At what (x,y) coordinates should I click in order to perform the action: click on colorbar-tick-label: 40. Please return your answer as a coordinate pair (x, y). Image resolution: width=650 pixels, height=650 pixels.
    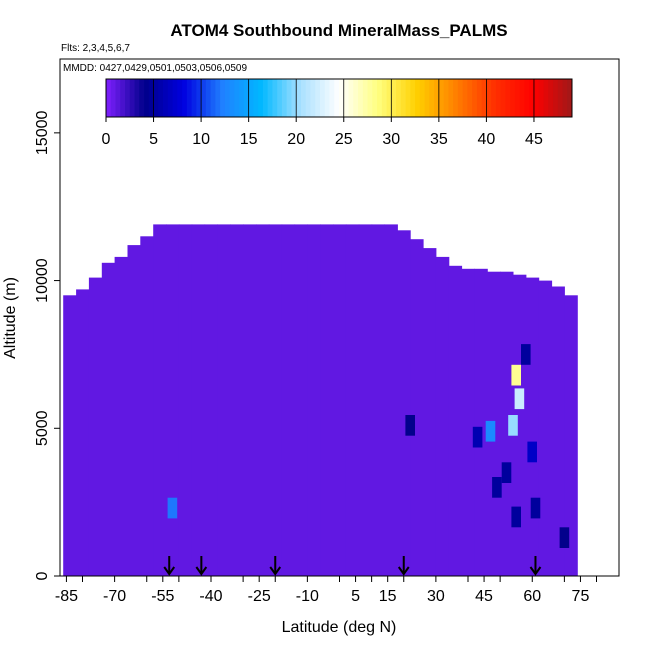
    Looking at the image, I should click on (487, 139).